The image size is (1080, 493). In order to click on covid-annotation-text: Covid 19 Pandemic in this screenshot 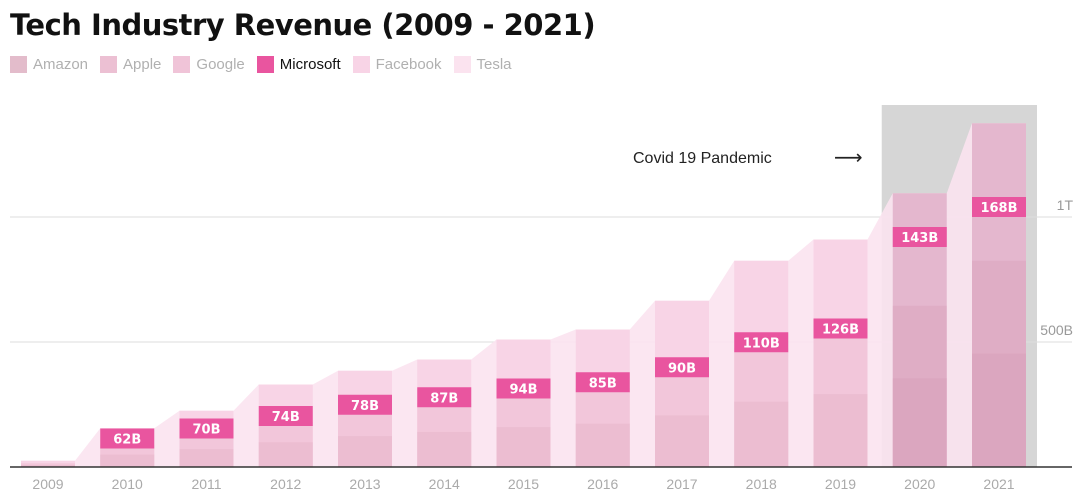, I will do `click(702, 158)`.